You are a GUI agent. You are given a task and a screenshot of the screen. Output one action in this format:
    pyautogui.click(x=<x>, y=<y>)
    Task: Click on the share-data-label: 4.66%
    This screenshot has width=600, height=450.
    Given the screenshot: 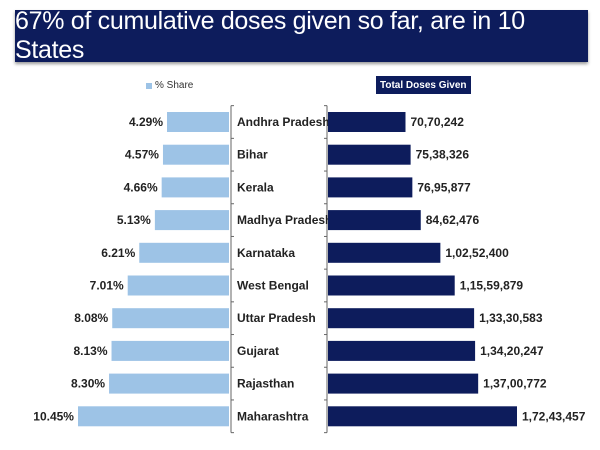 What is the action you would take?
    pyautogui.click(x=141, y=187)
    